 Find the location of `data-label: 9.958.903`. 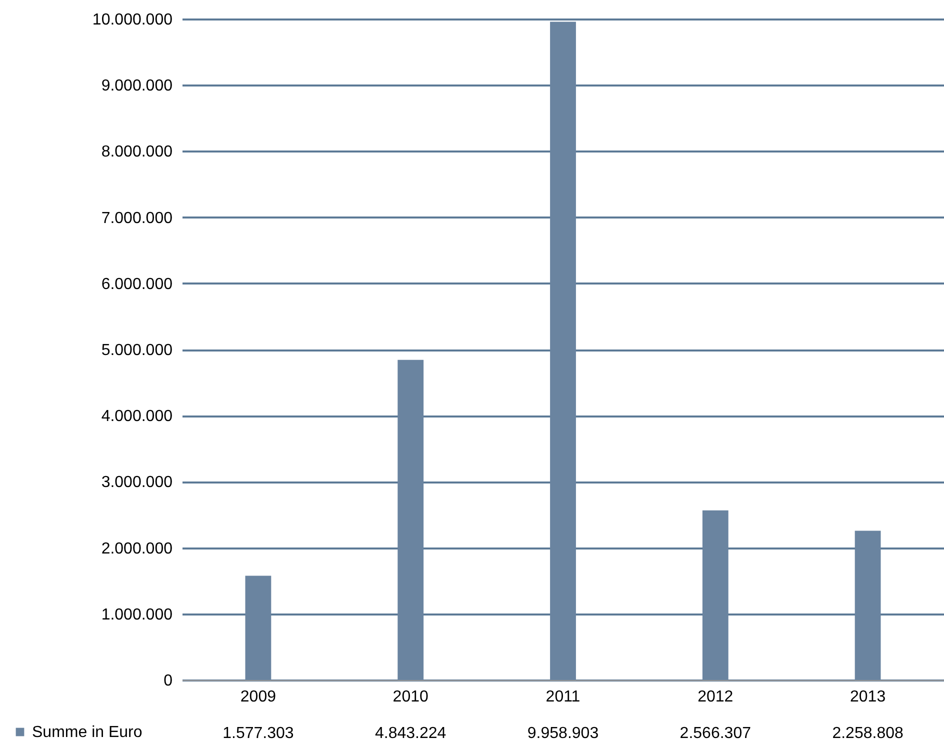

data-label: 9.958.903 is located at coordinates (563, 733).